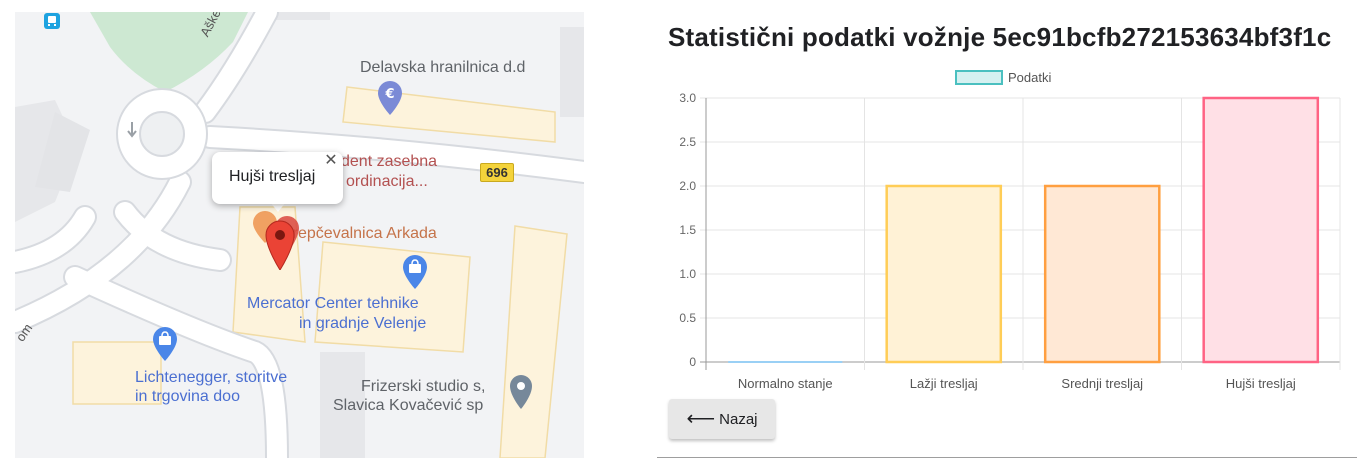 This screenshot has height=470, width=1372. Describe the element at coordinates (363, 323) in the screenshot. I see `place-label-mercator-2: in gradnje Velenje` at that location.